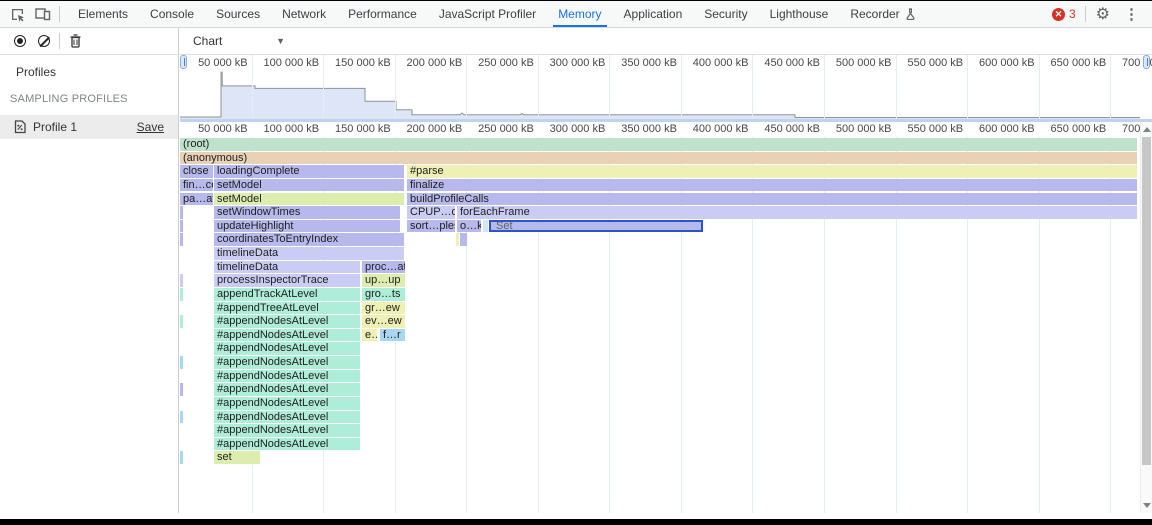 The width and height of the screenshot is (1152, 525). What do you see at coordinates (392, 335) in the screenshot?
I see `flame-block: f…r` at bounding box center [392, 335].